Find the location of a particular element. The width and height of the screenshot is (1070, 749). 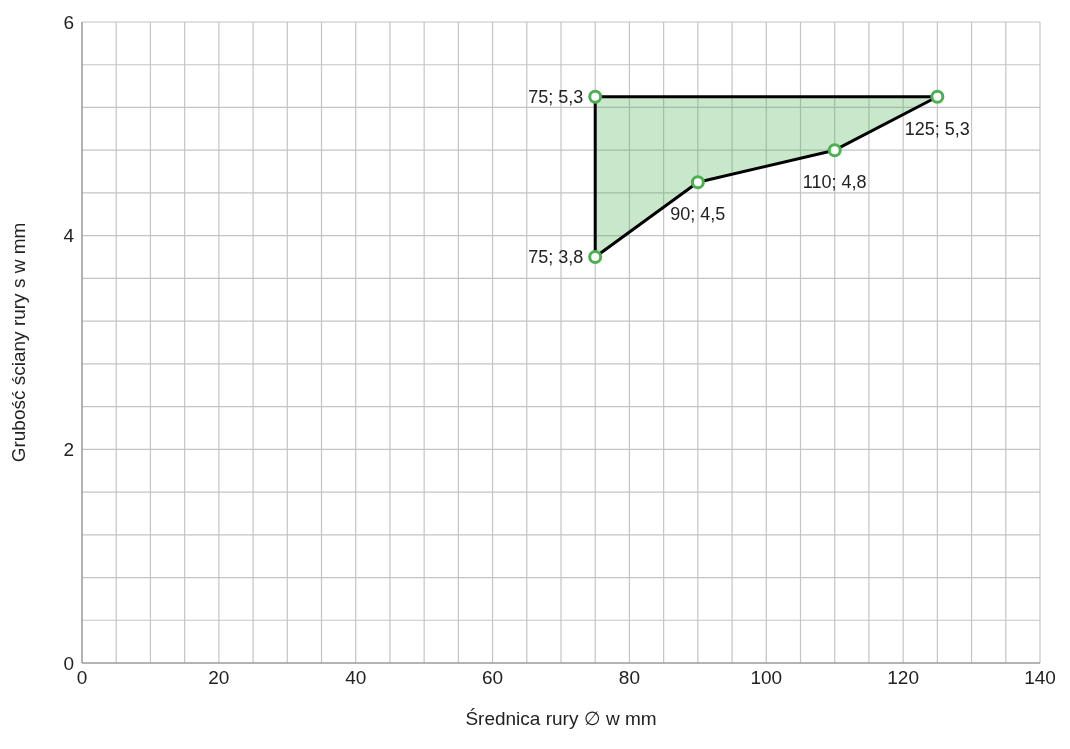

x-axis-title: Średnica rury ∅ w mm is located at coordinates (561, 718).